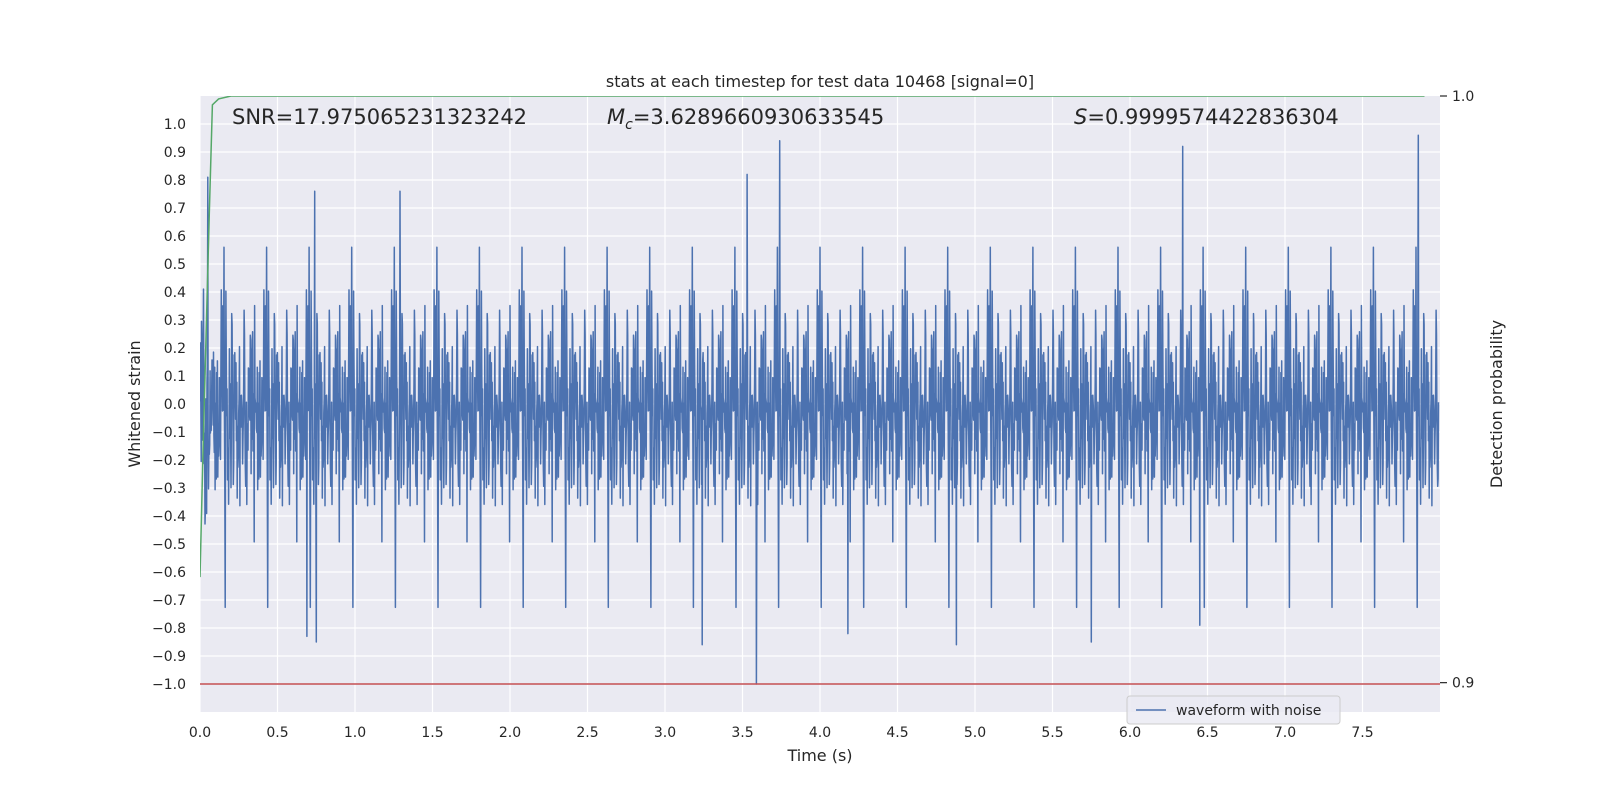 Image resolution: width=1600 pixels, height=800 pixels. What do you see at coordinates (1463, 684) in the screenshot?
I see `y2-tick-label: 0.9` at bounding box center [1463, 684].